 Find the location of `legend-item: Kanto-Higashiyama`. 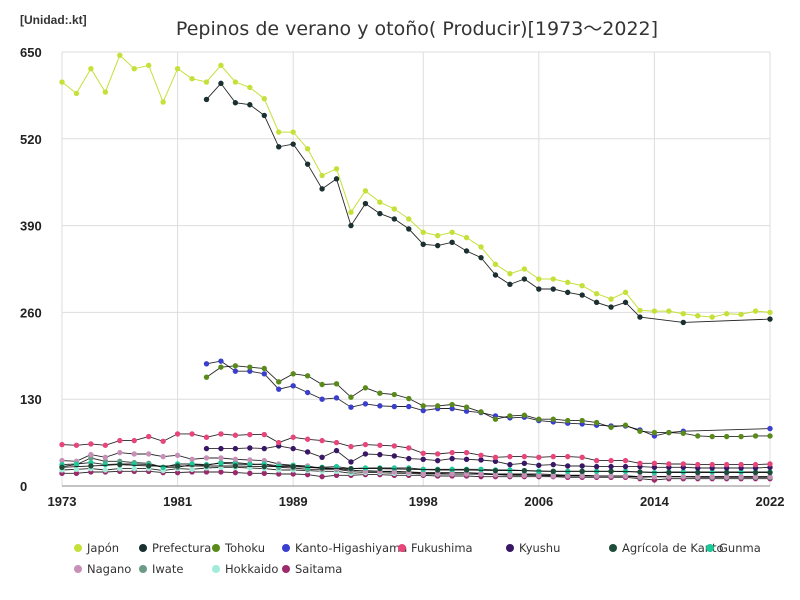

legend-item: Kanto-Higashiyama is located at coordinates (344, 548).